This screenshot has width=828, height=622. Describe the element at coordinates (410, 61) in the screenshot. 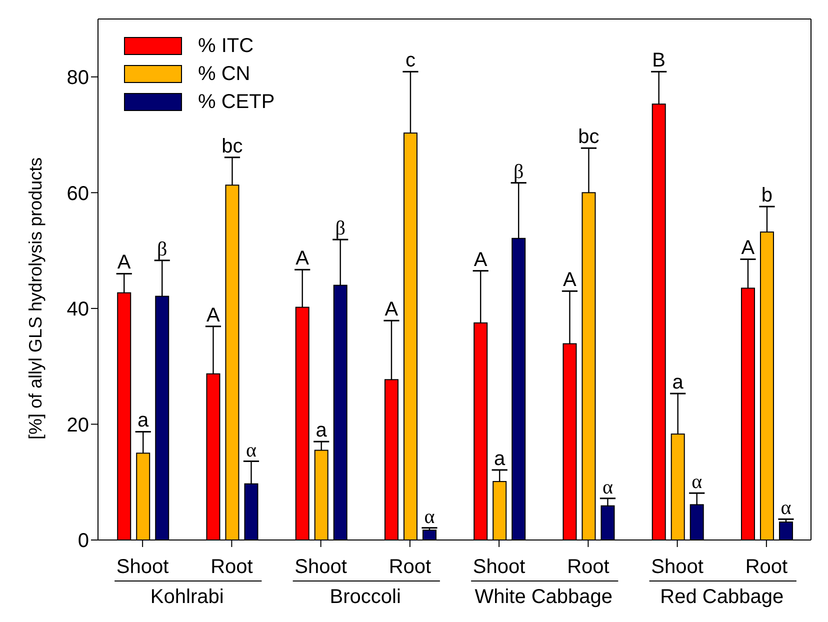

I see `data-label: c` at that location.